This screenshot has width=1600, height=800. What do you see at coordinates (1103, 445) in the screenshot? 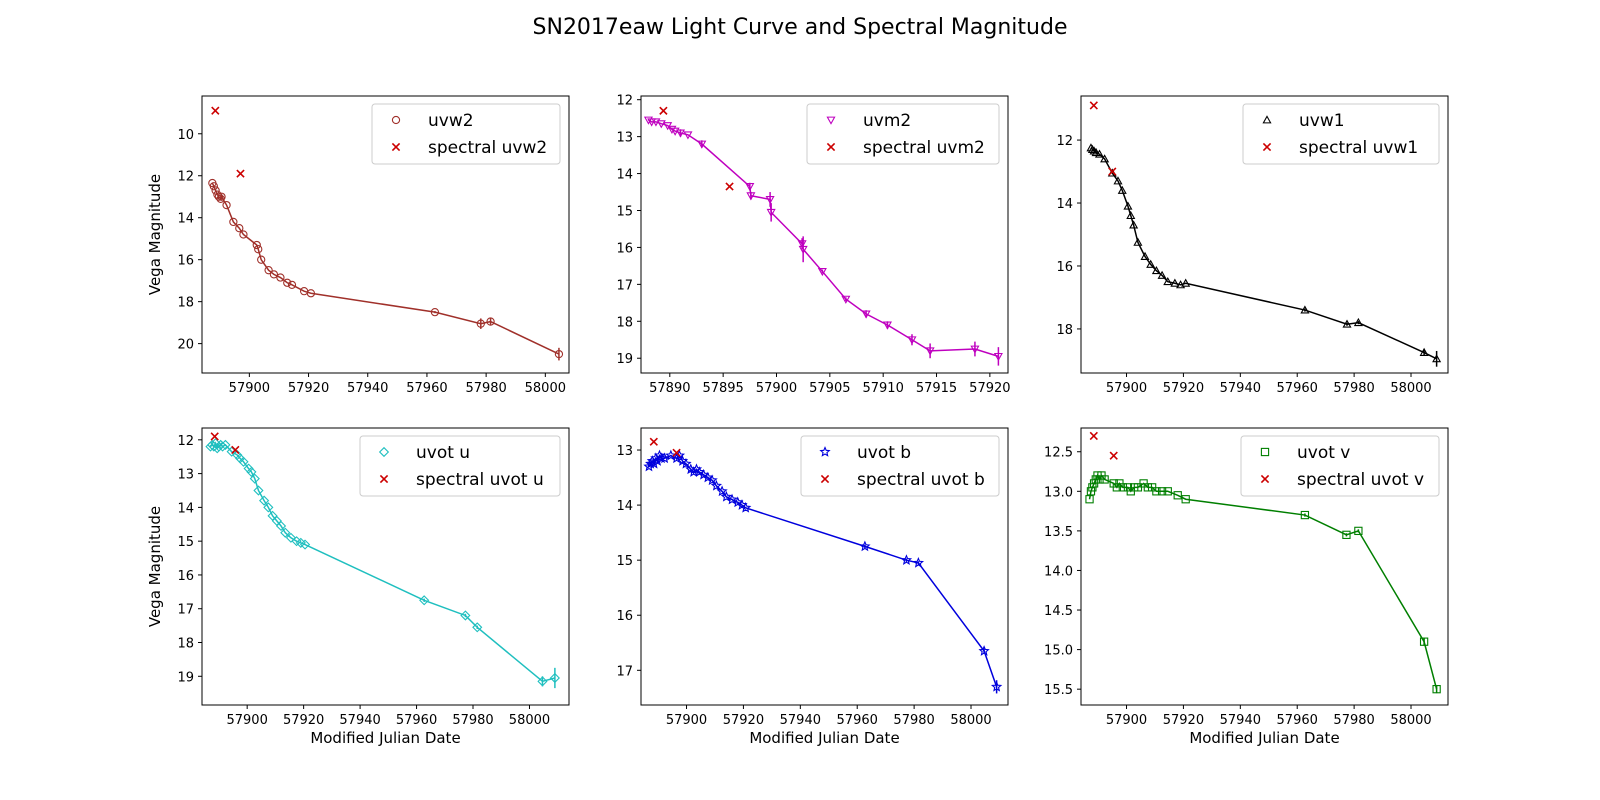
I see `series-spectral-uvot-v` at bounding box center [1103, 445].